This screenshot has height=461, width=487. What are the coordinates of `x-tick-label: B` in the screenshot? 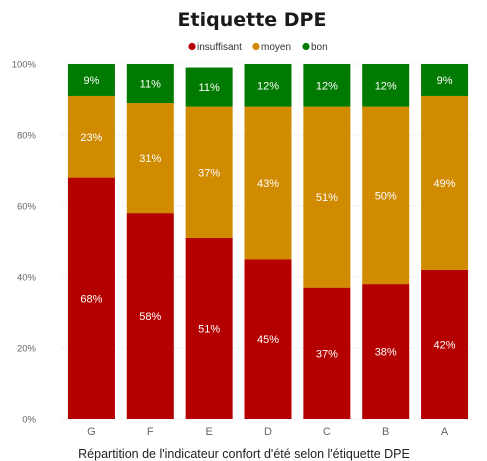 It's located at (385, 432).